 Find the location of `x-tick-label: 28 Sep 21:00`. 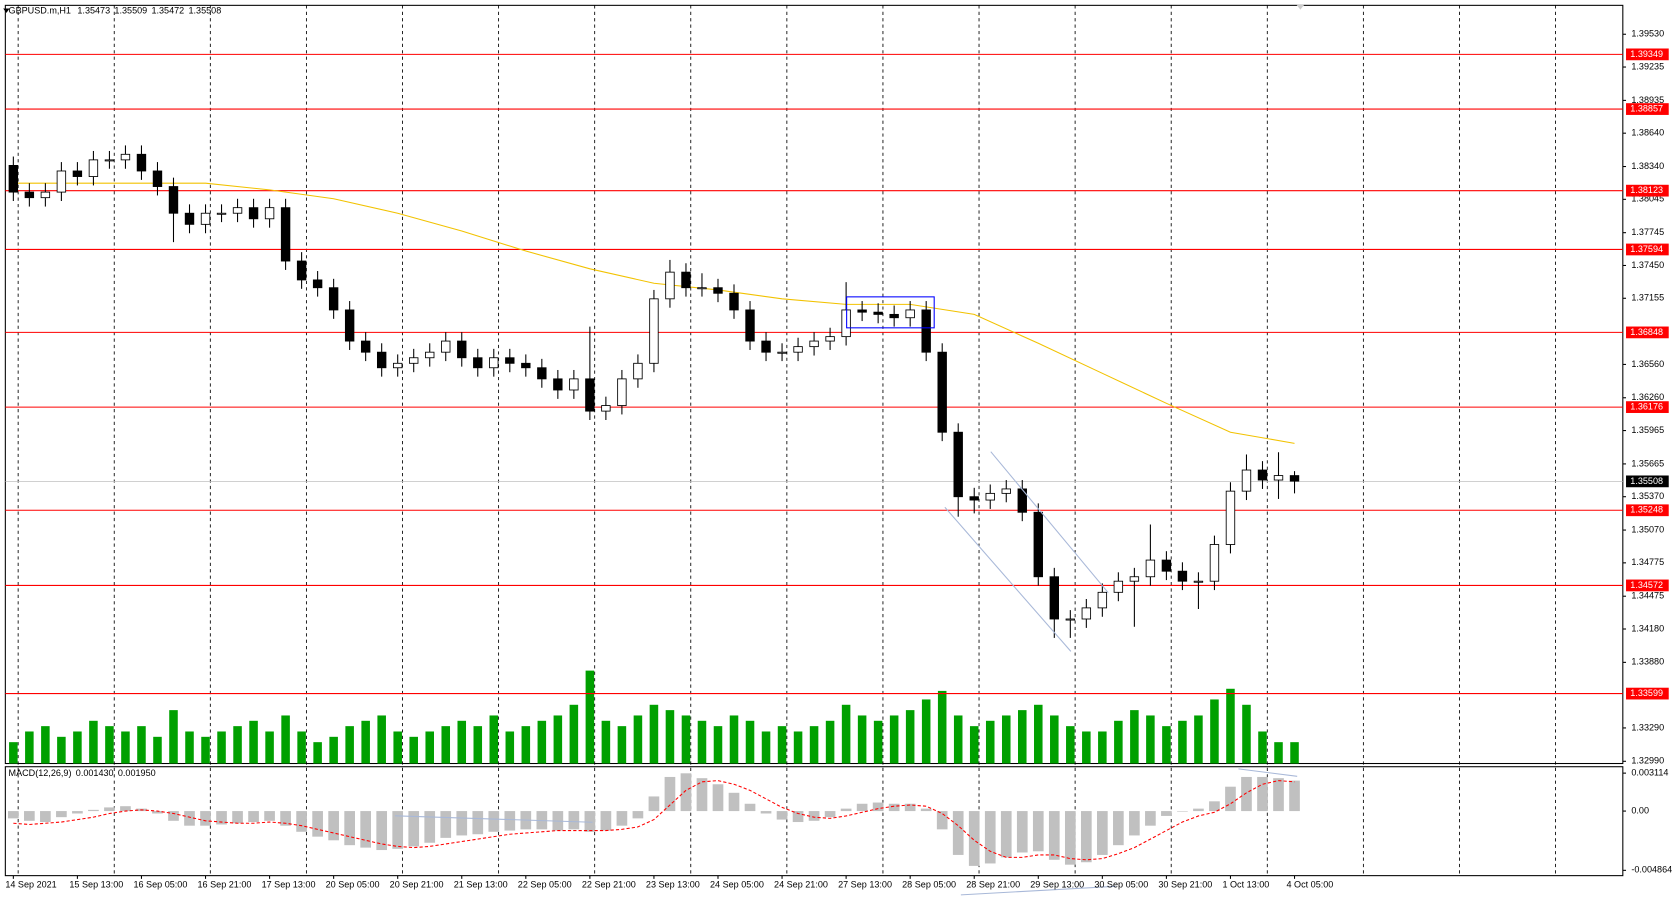

x-tick-label: 28 Sep 21:00 is located at coordinates (993, 885).